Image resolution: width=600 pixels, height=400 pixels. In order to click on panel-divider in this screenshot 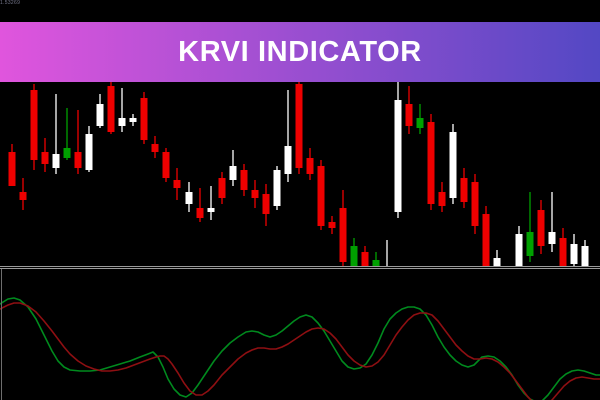, I will do `click(300, 267)`.